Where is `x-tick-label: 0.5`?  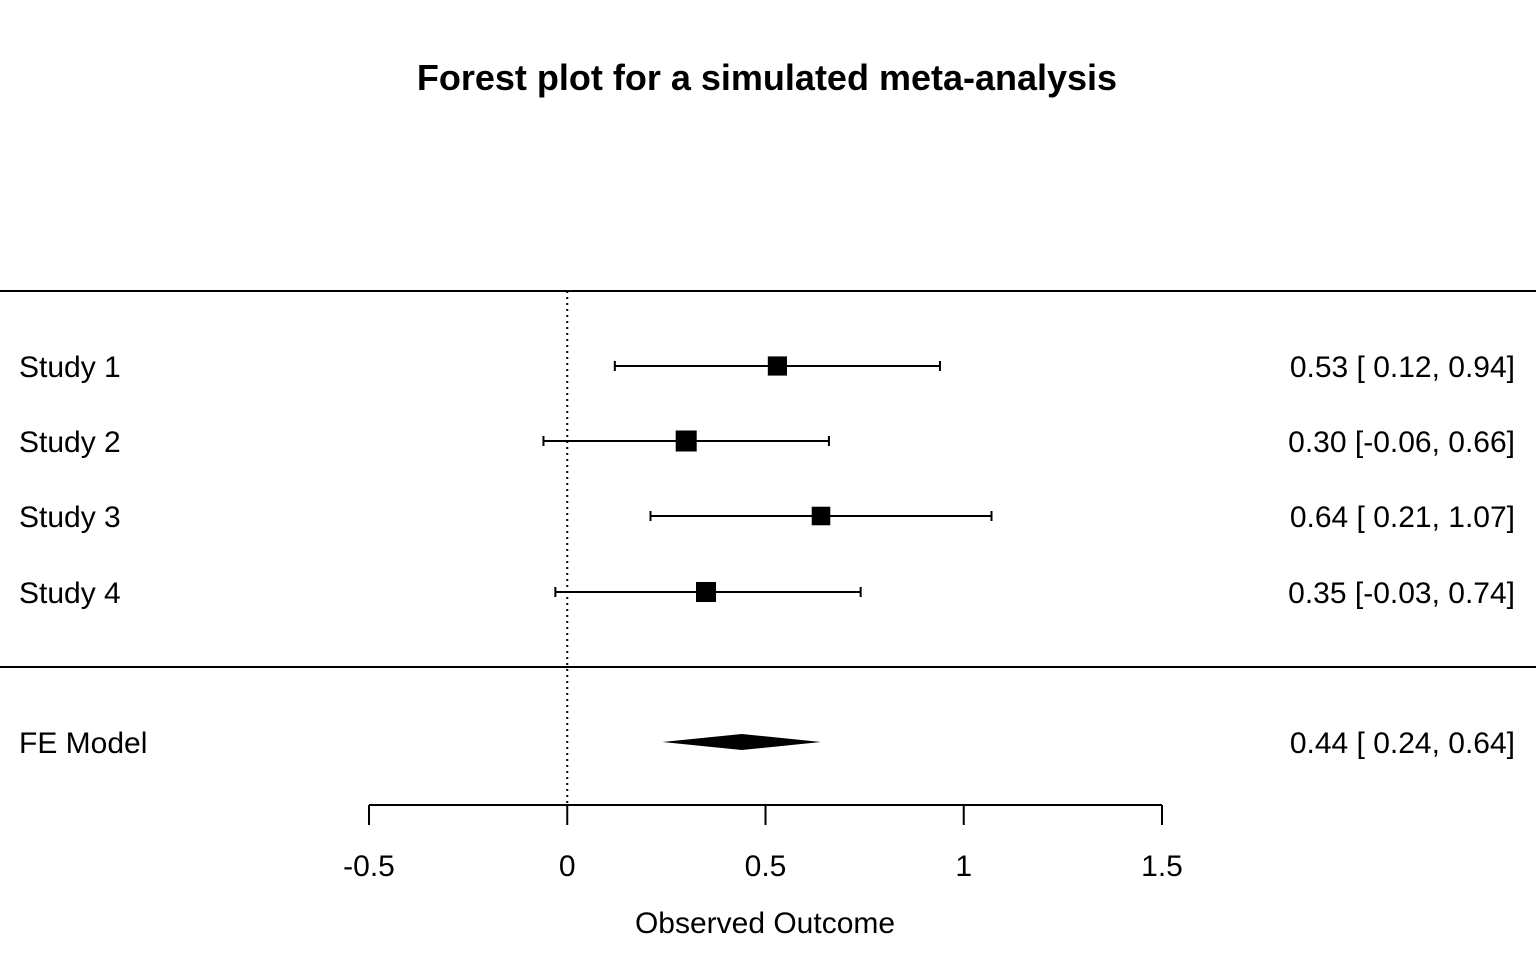 x-tick-label: 0.5 is located at coordinates (766, 866).